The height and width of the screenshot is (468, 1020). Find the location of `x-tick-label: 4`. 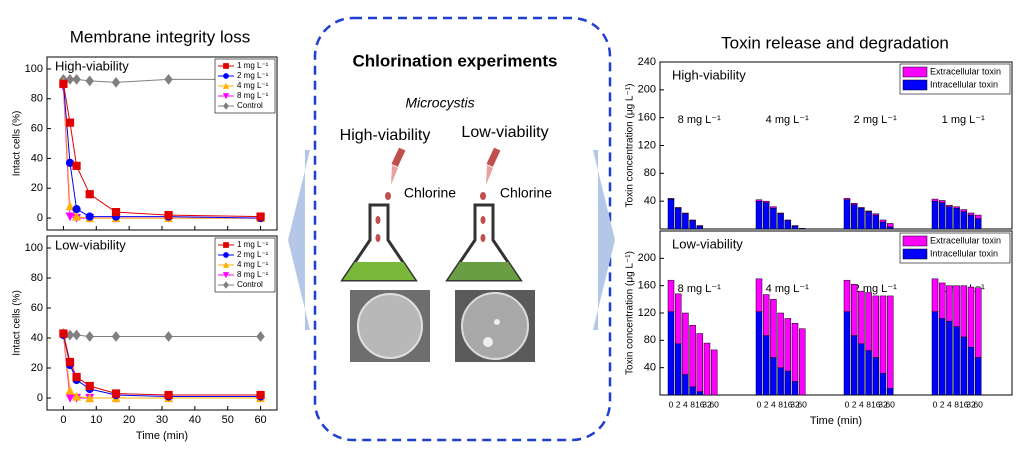

x-tick-label: 4 is located at coordinates (685, 404).